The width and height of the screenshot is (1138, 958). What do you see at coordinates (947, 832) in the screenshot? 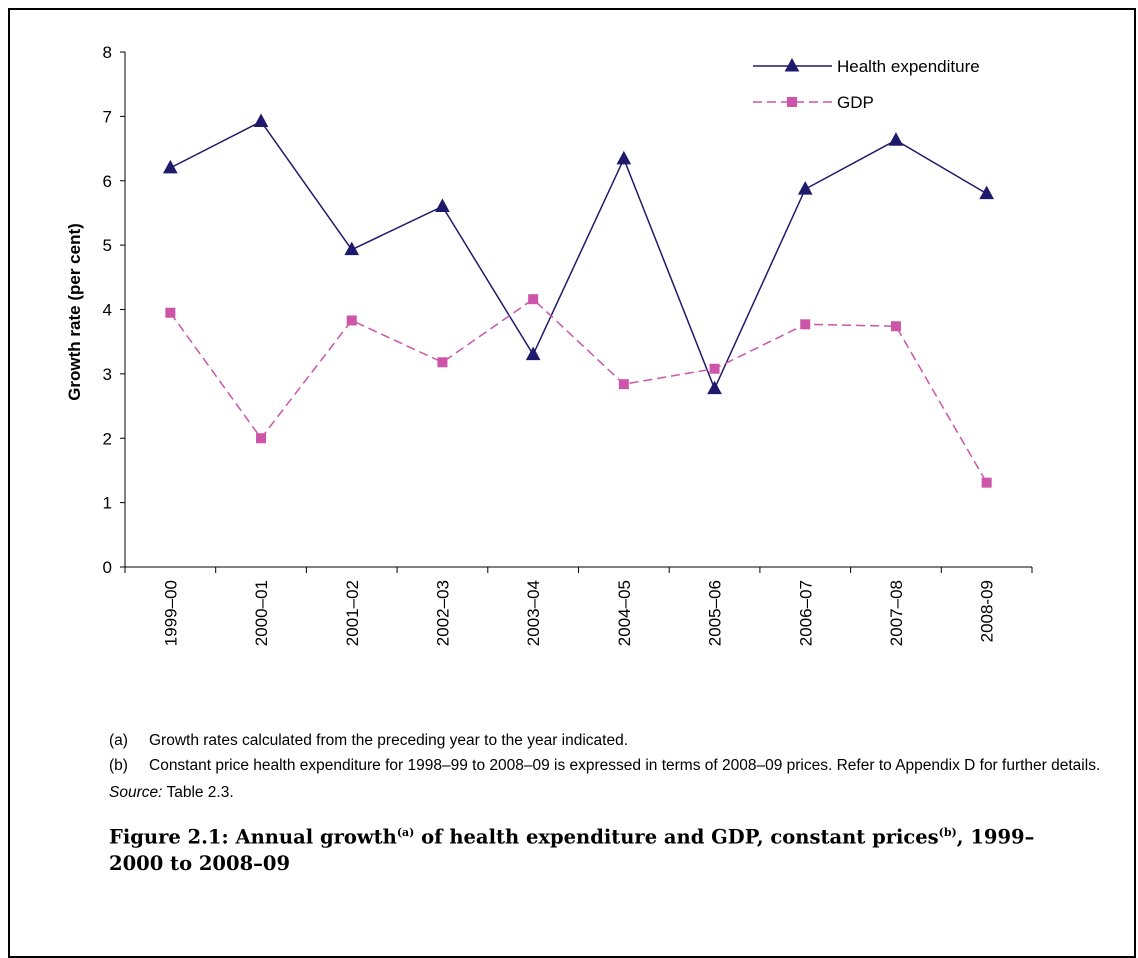
I see `caption-sup-b: (b)` at bounding box center [947, 832].